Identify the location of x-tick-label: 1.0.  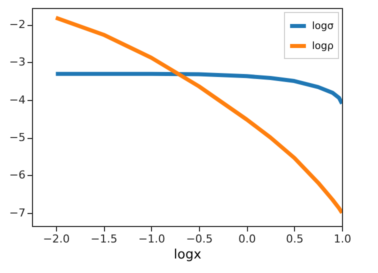
(343, 239).